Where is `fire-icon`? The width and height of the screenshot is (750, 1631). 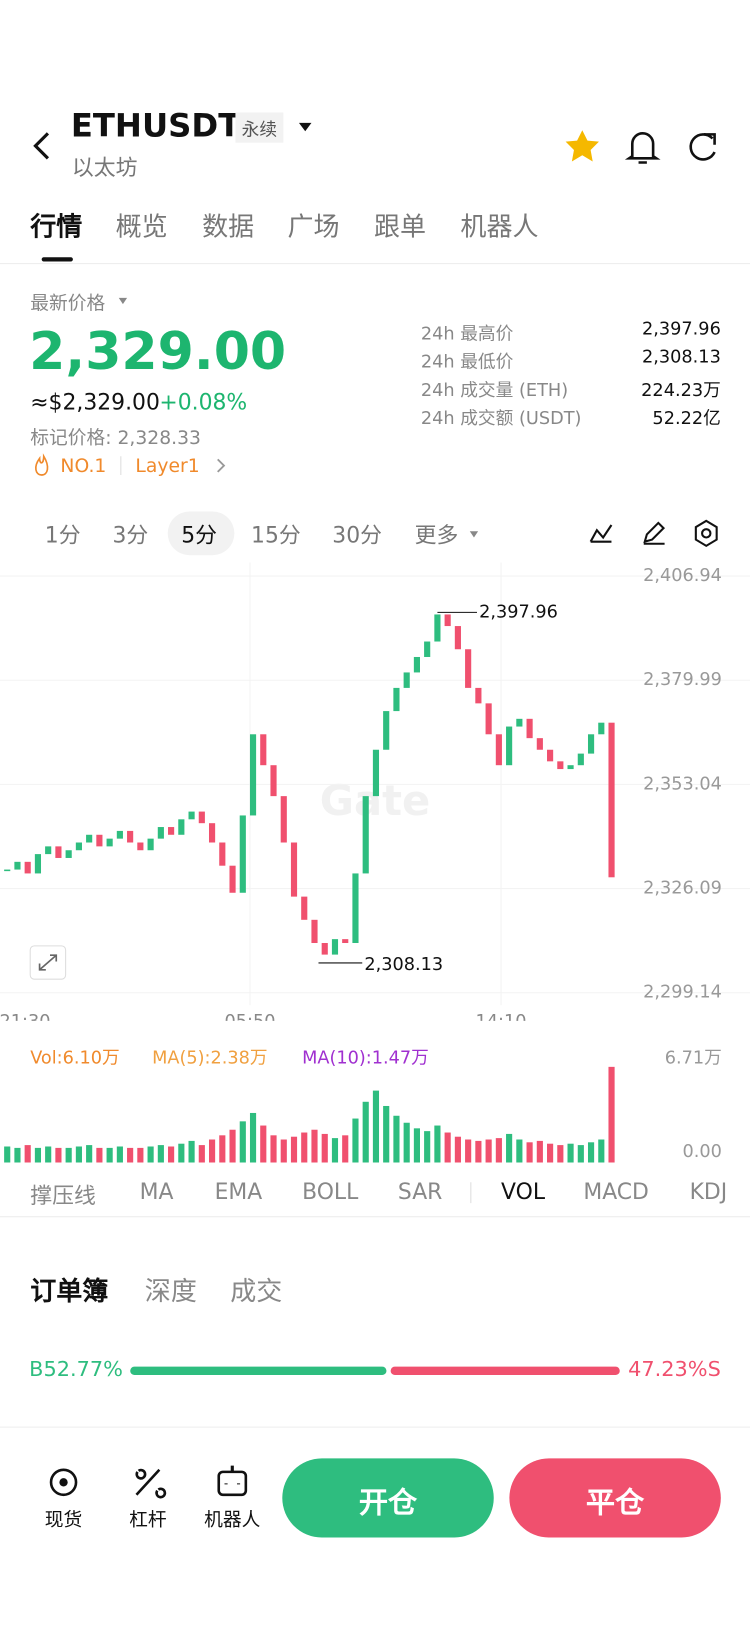 fire-icon is located at coordinates (42, 464).